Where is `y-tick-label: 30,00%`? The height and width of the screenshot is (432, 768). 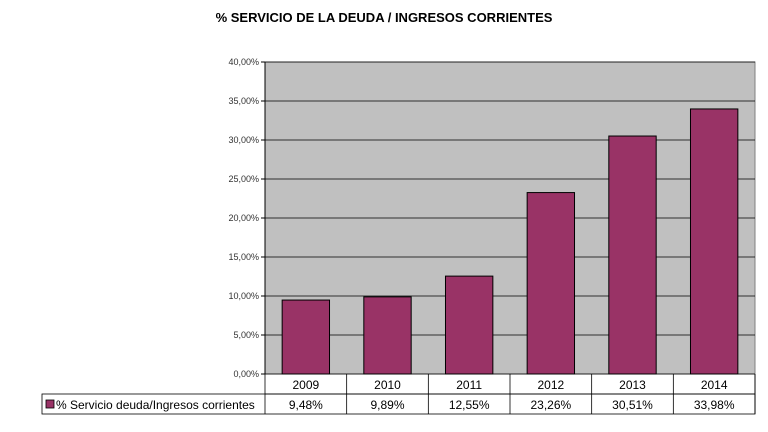
y-tick-label: 30,00% is located at coordinates (243, 140).